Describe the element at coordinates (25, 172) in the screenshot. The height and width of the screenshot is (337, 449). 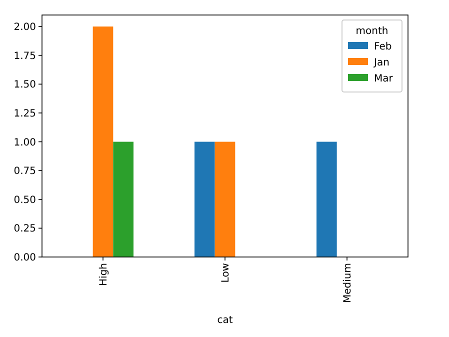
I see `y-tick-label: 0.75` at that location.